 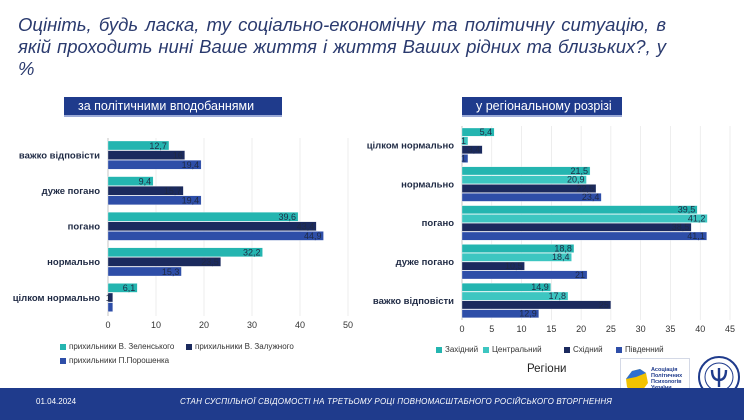 What do you see at coordinates (588, 349) in the screenshot?
I see `legend-label: Східний` at bounding box center [588, 349].